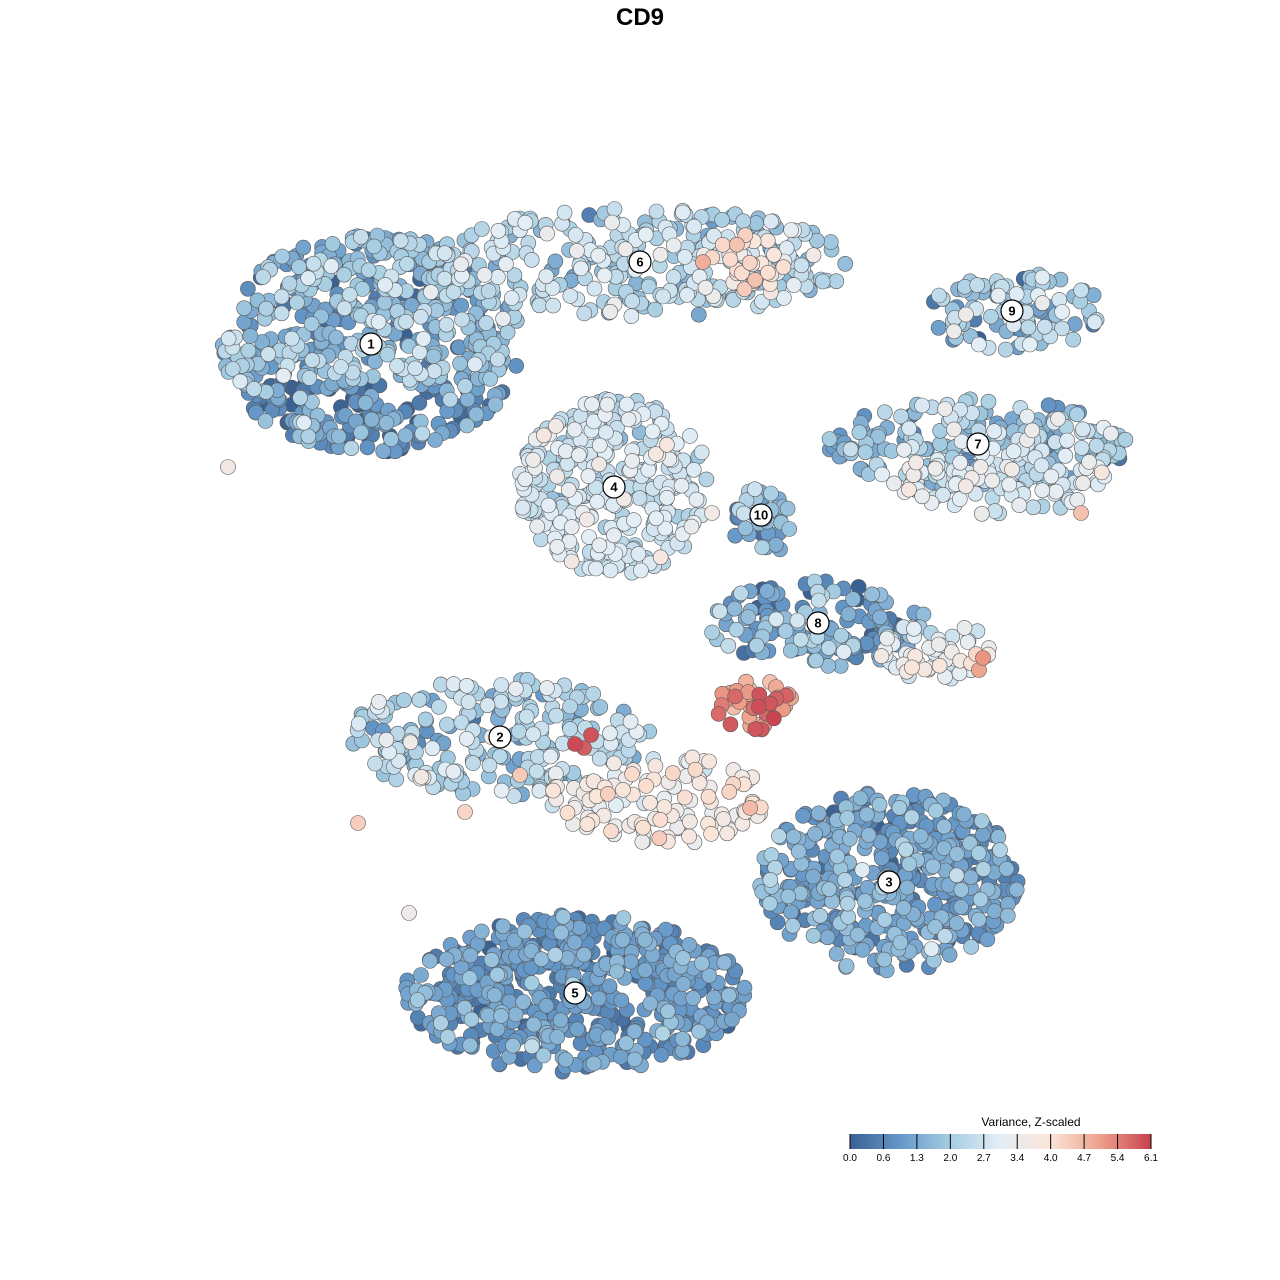  Describe the element at coordinates (978, 444) in the screenshot. I see `cluster-label-7: 7` at that location.